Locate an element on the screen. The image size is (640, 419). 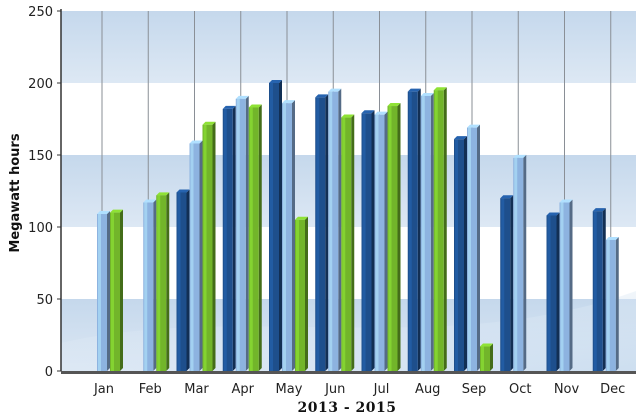
x-tick-label: Jun is located at coordinates (334, 389).